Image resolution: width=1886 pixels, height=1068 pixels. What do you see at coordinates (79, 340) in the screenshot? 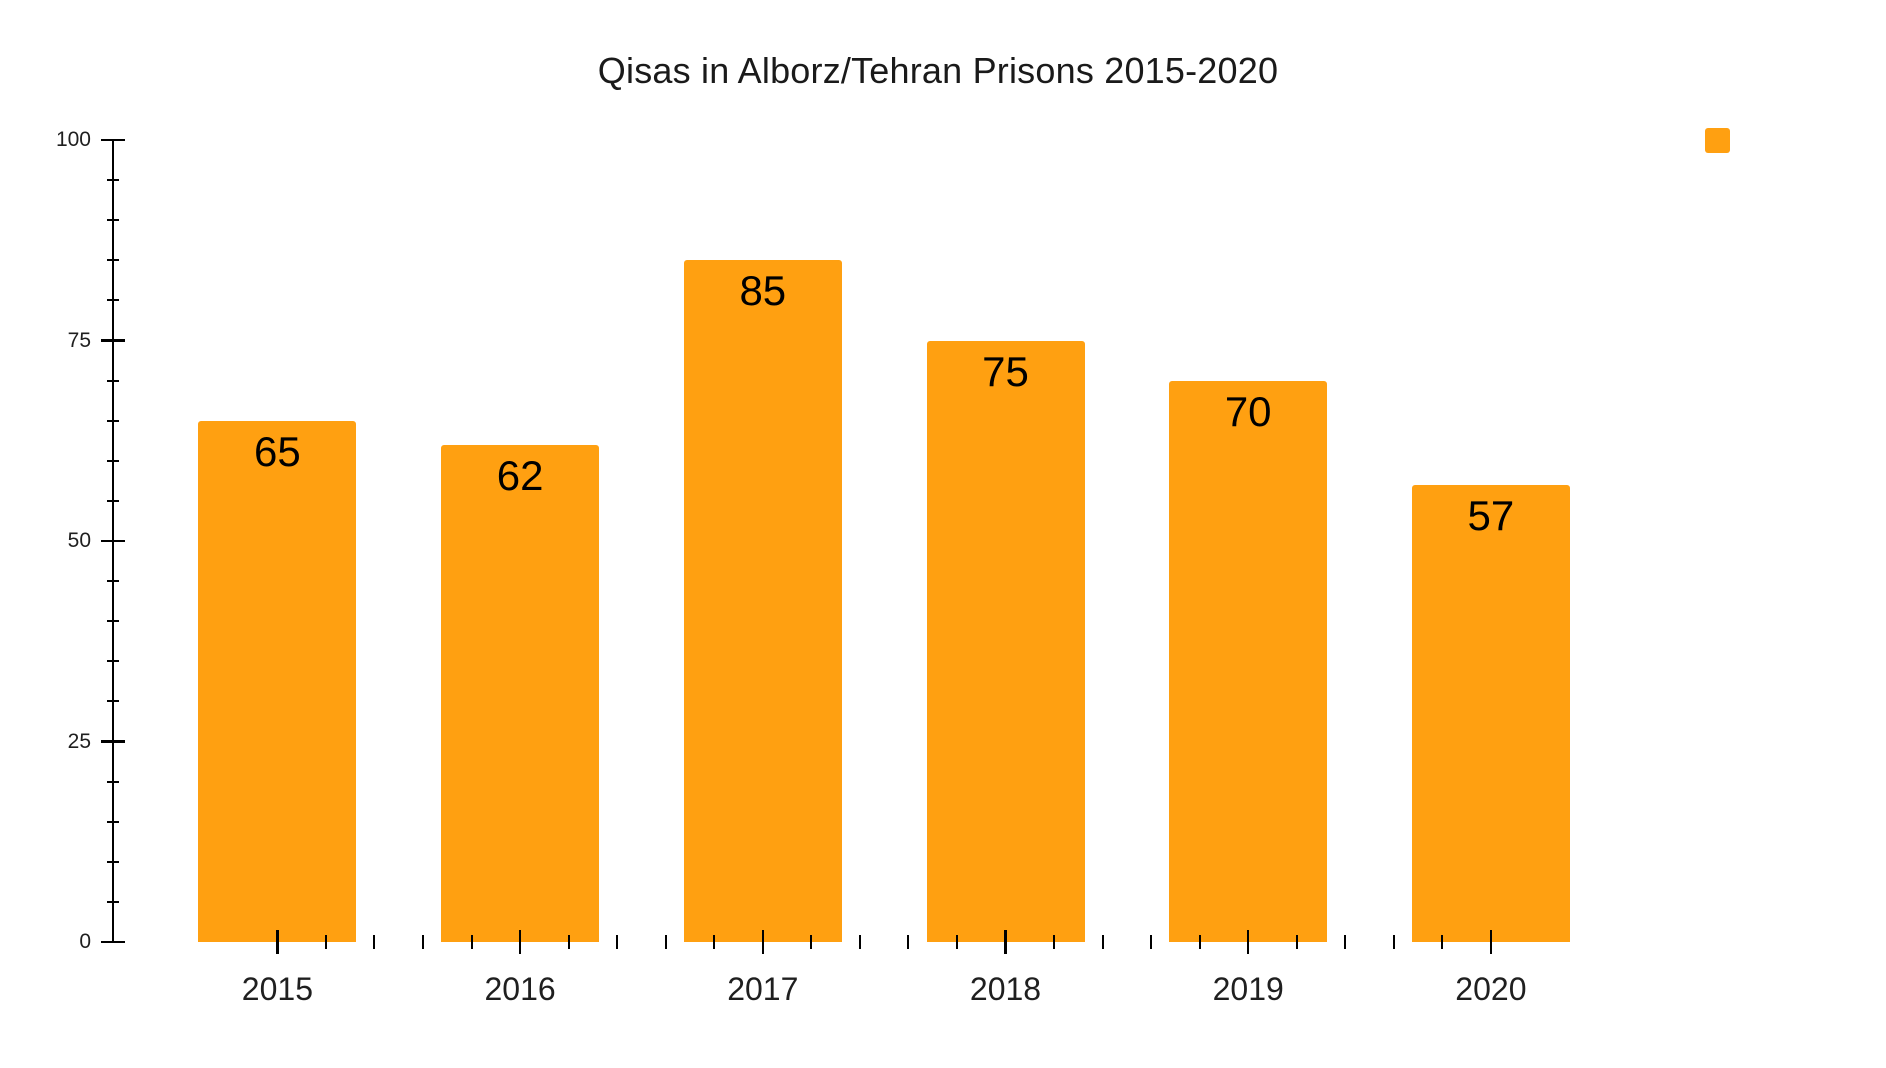
I see `y-axis-tick-label: 75` at bounding box center [79, 340].